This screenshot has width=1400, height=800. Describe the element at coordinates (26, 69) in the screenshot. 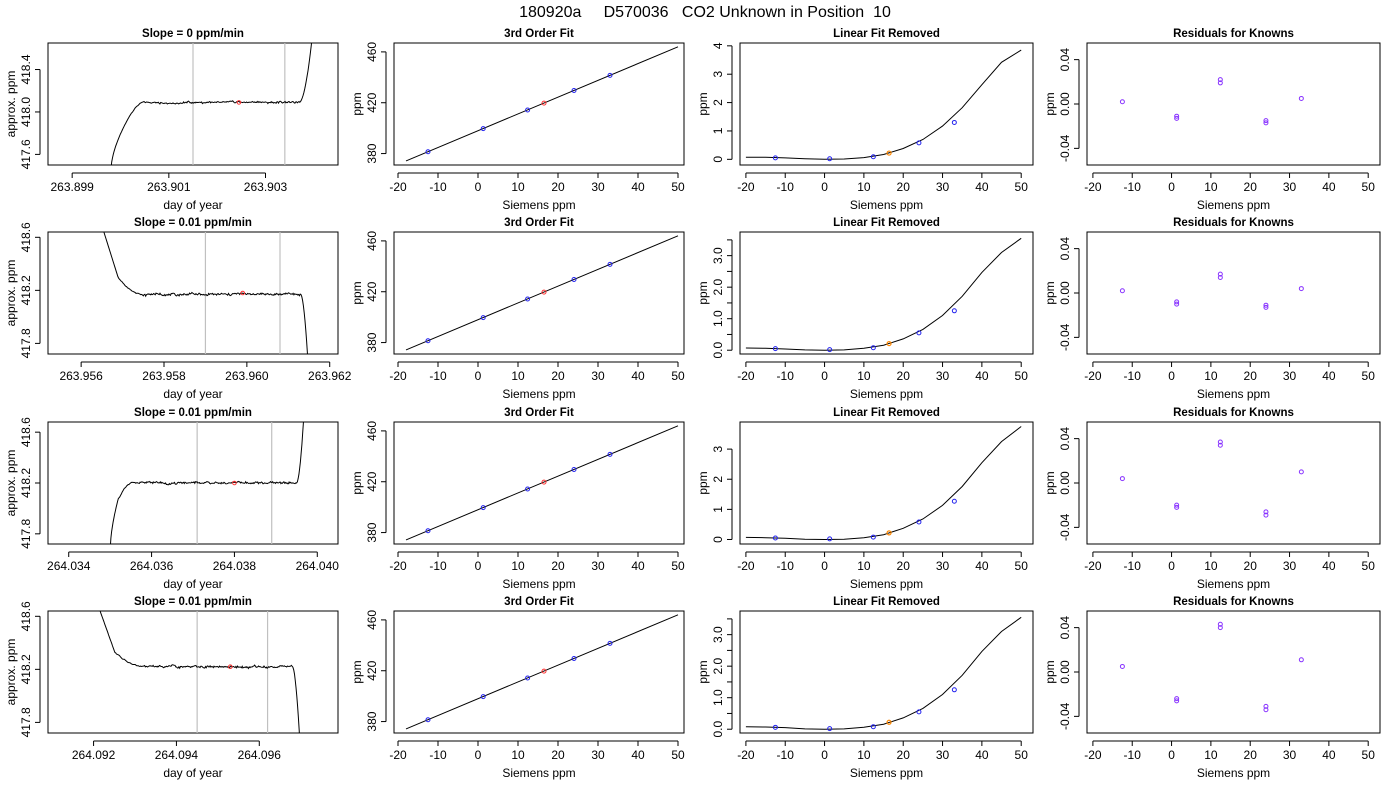

I see `y-tick-label: 418.4` at that location.